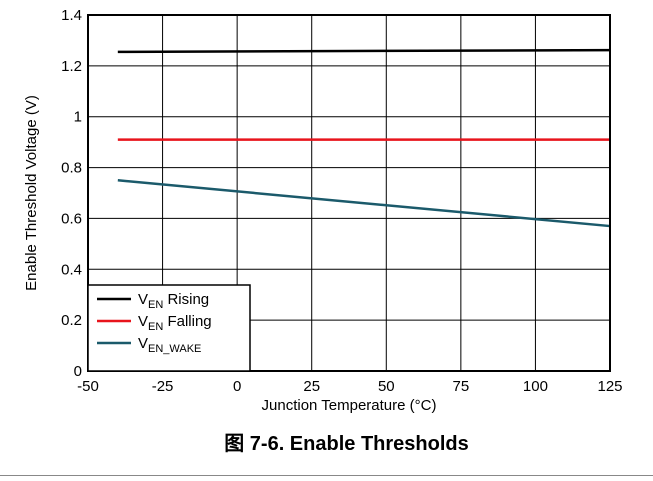 The image size is (653, 481). What do you see at coordinates (78, 371) in the screenshot?
I see `y-tick-label: 0` at bounding box center [78, 371].